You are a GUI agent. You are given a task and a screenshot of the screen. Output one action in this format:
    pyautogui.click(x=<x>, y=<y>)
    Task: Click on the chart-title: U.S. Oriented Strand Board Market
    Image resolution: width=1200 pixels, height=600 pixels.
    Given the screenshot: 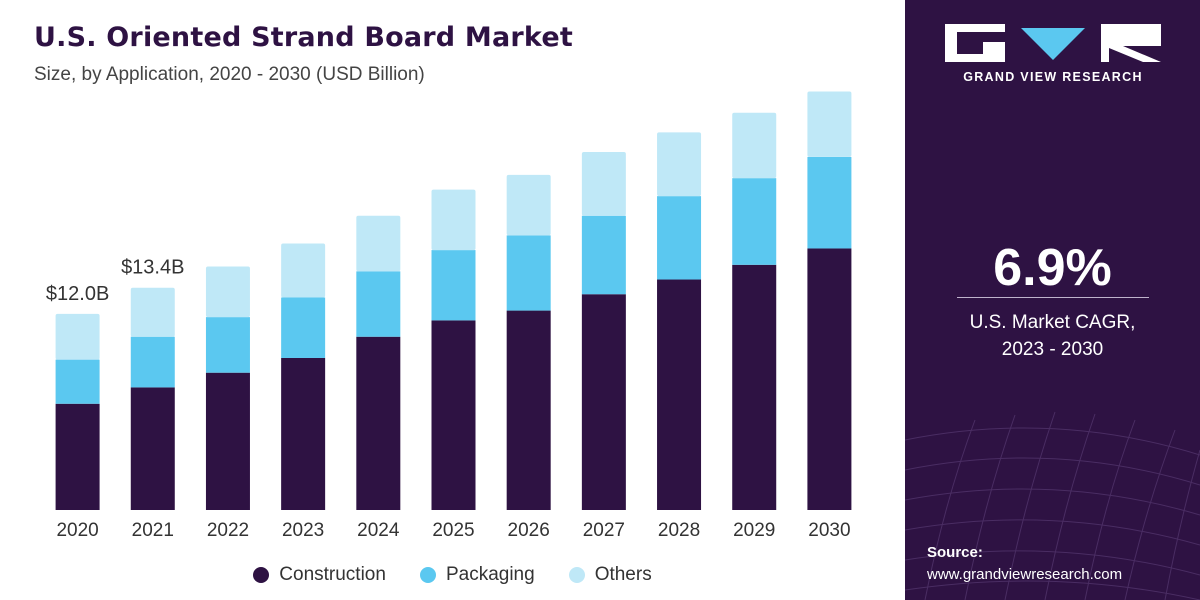 What is the action you would take?
    pyautogui.click(x=303, y=37)
    